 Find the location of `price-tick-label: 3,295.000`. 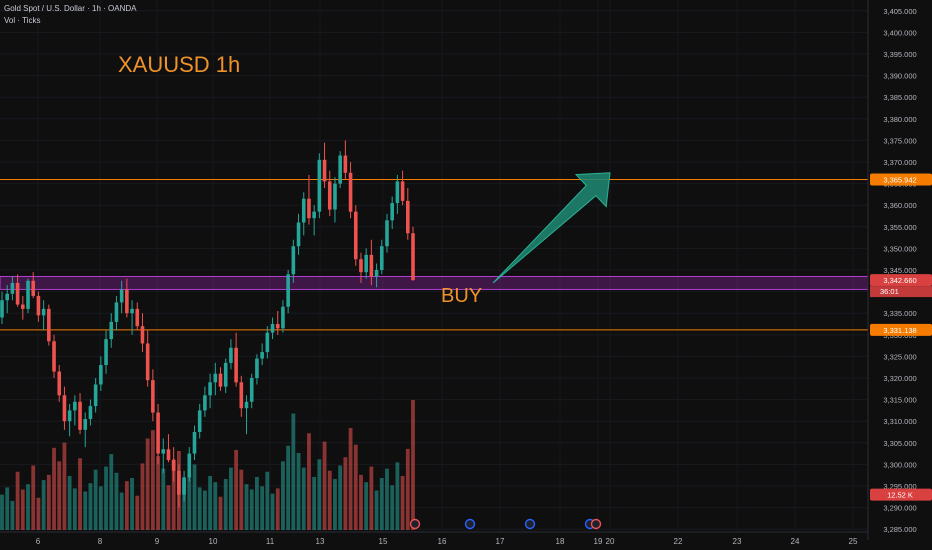

price-tick-label: 3,295.000 is located at coordinates (899, 486).